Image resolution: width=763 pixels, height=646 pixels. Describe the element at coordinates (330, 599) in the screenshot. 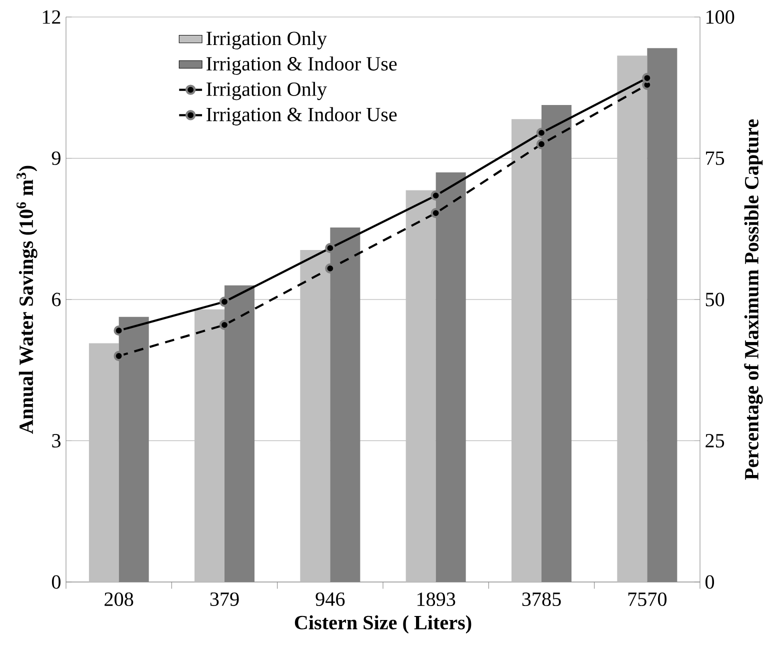

I see `x-tick-label: 946` at that location.